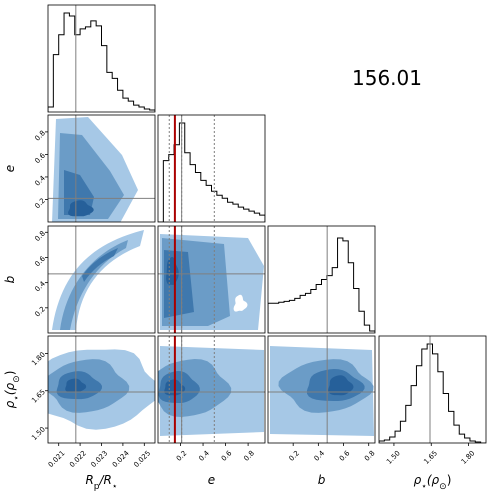 The height and width of the screenshot is (492, 491). I want to click on x-tick-label-rp: 0.022, so click(78, 459).